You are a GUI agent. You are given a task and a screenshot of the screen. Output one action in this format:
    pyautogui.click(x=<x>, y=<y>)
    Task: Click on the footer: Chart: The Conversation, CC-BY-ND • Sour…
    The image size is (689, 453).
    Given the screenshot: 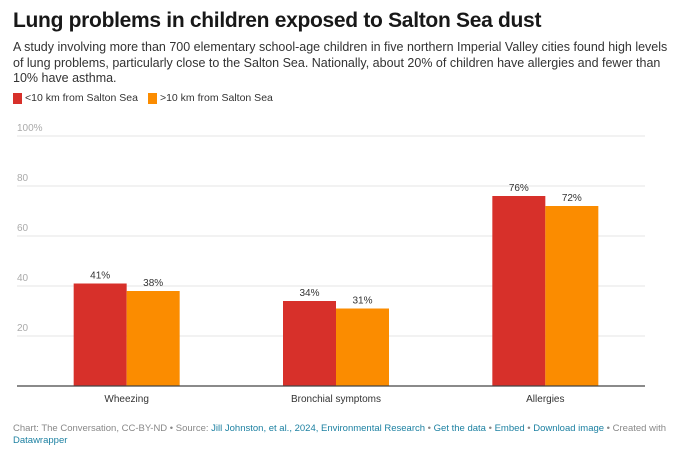 What is the action you would take?
    pyautogui.click(x=343, y=435)
    